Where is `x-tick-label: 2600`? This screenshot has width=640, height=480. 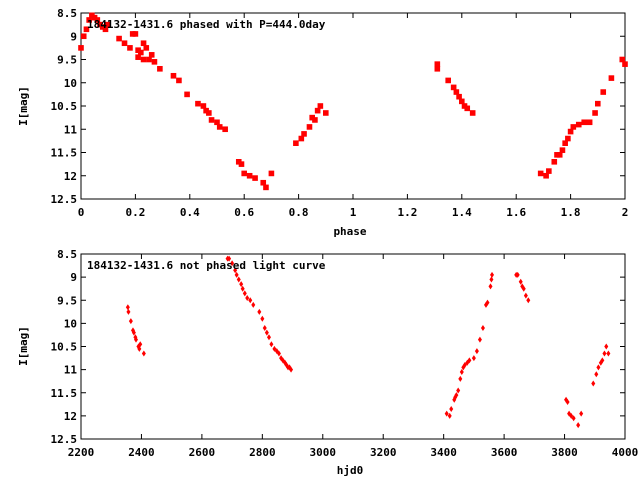 x-tick-label: 2600 is located at coordinates (202, 452).